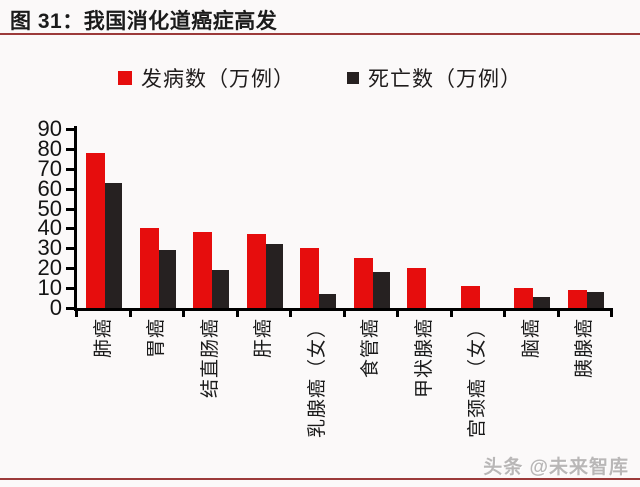 This screenshot has width=640, height=487. I want to click on figure-title: 图 31：我国消化道癌症高发, so click(144, 21).